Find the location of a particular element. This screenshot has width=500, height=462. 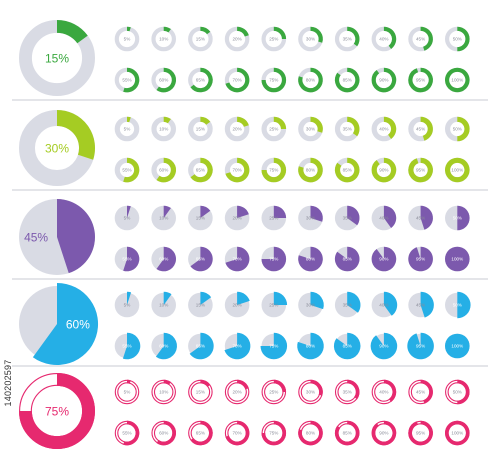

row-4-small-6-progress-slice is located at coordinates (317, 300).